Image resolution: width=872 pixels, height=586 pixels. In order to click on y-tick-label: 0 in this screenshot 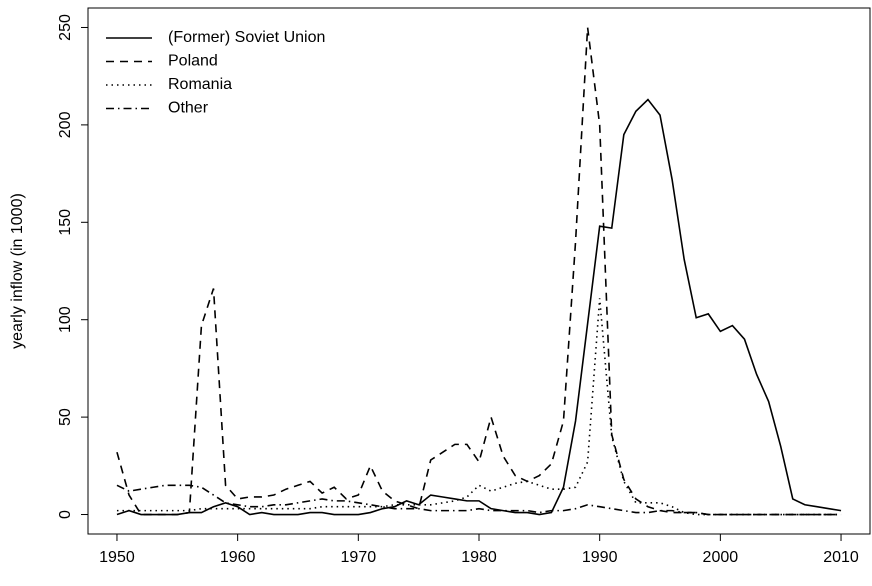, I will do `click(65, 514)`.